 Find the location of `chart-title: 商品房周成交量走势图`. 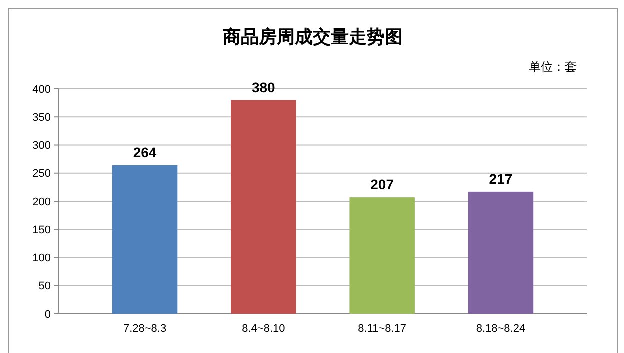

chart-title: 商品房周成交量走势图 is located at coordinates (312, 37).